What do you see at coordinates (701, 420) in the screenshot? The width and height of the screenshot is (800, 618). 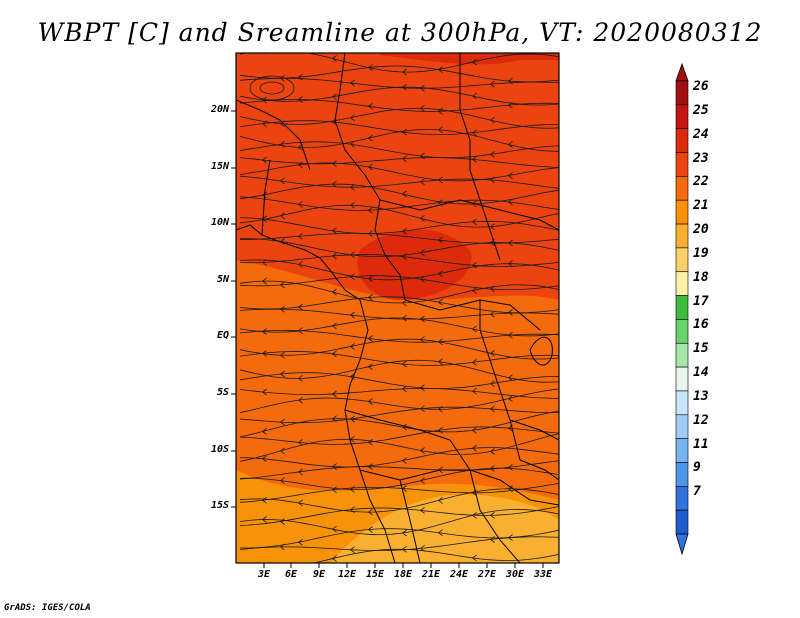 I see `colorbar-label: 12` at bounding box center [701, 420].